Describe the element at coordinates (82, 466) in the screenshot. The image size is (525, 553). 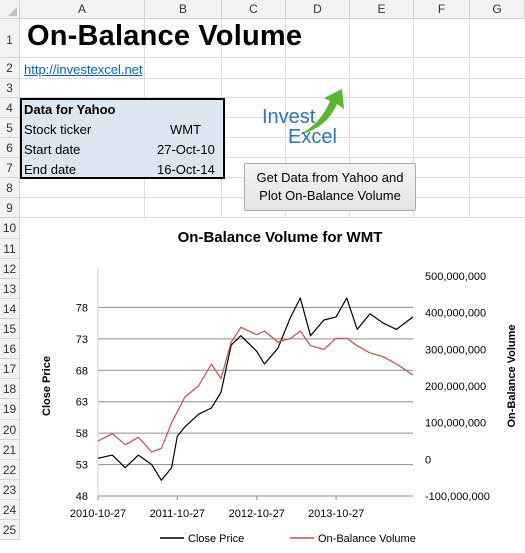
I see `y-tick-label: 53` at that location.